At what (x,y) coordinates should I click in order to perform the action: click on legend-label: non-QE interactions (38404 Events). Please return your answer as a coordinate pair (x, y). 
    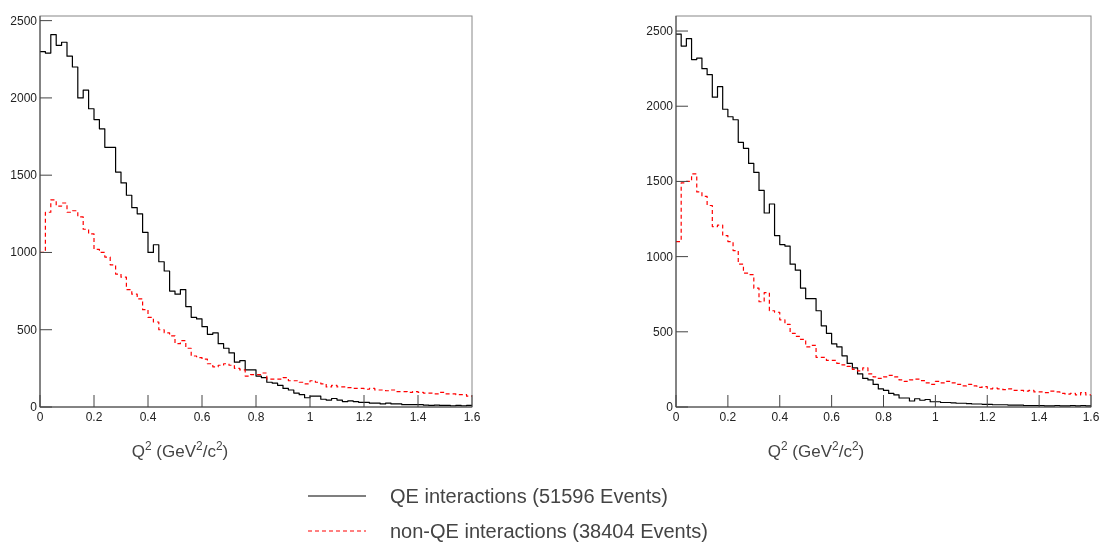
    Looking at the image, I should click on (549, 531).